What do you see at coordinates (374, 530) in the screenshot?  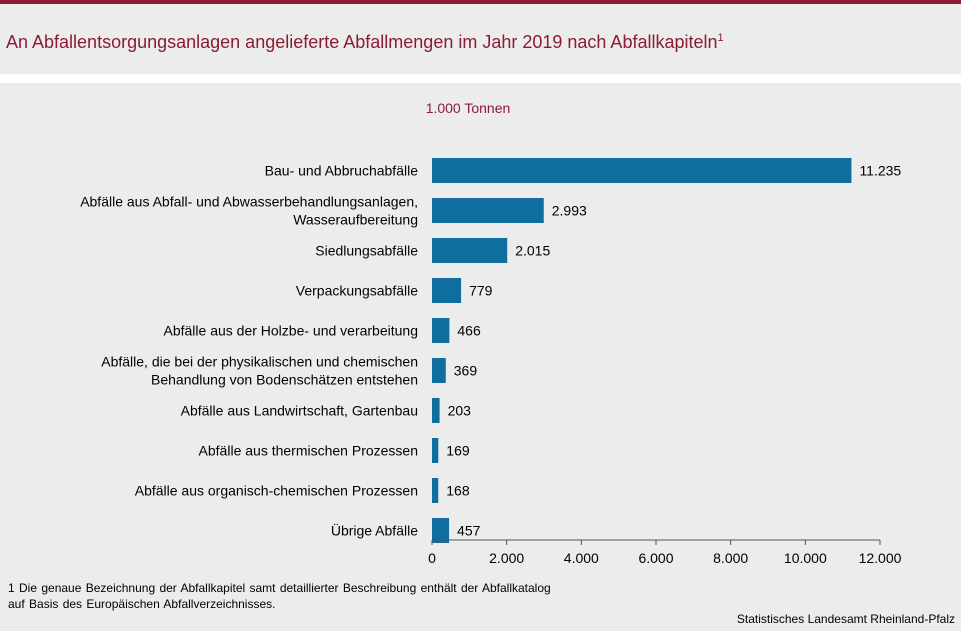 I see `category-label: Übrige Abfälle` at bounding box center [374, 530].